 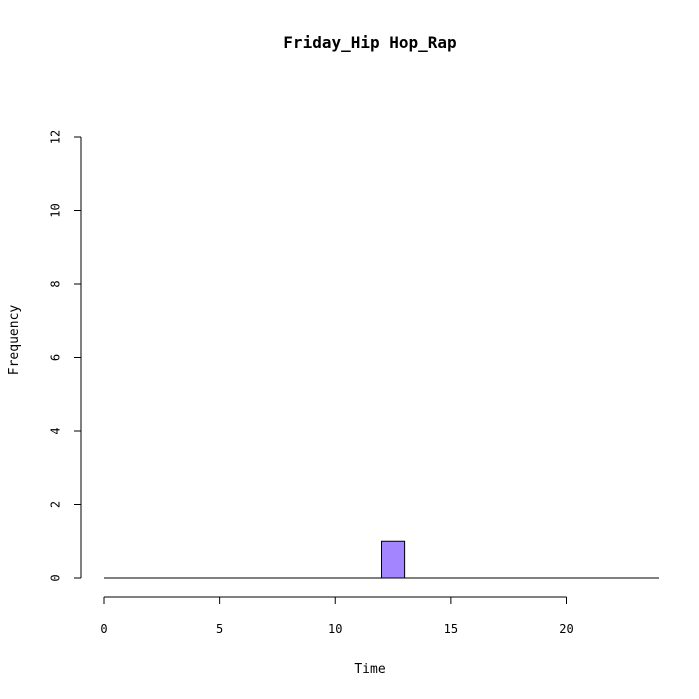 I want to click on histogram-bar, so click(x=393, y=559).